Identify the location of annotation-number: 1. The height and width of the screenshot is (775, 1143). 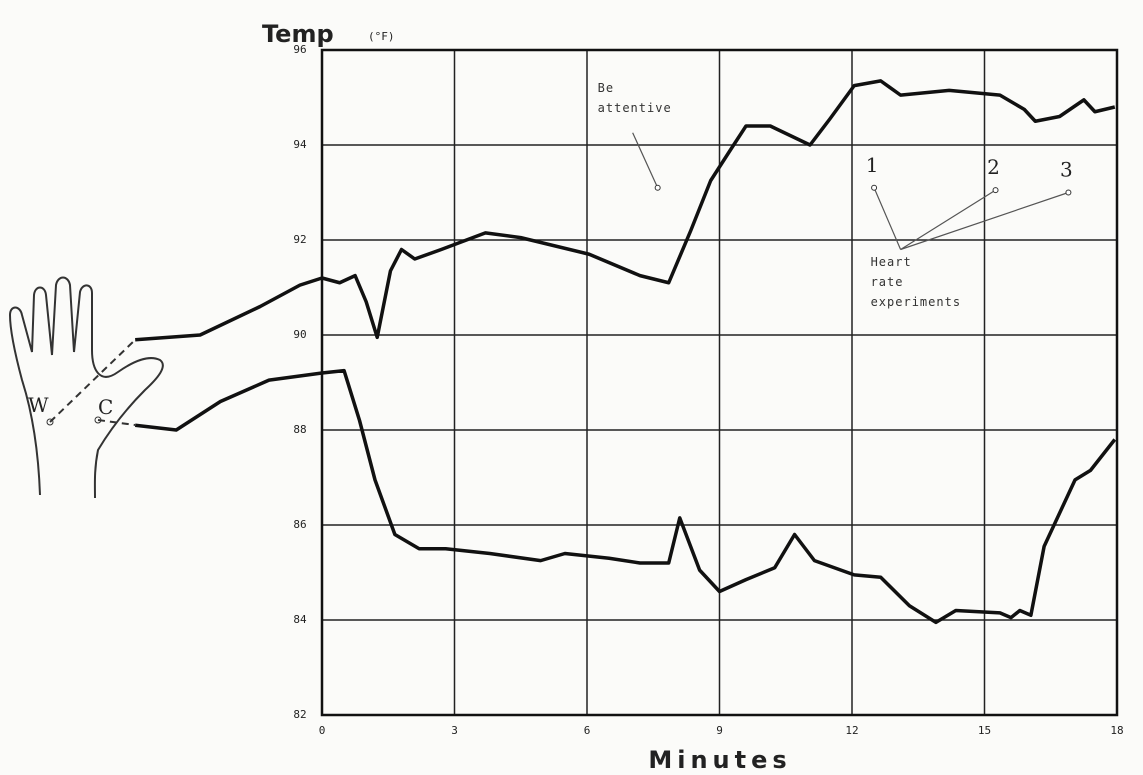
(872, 165).